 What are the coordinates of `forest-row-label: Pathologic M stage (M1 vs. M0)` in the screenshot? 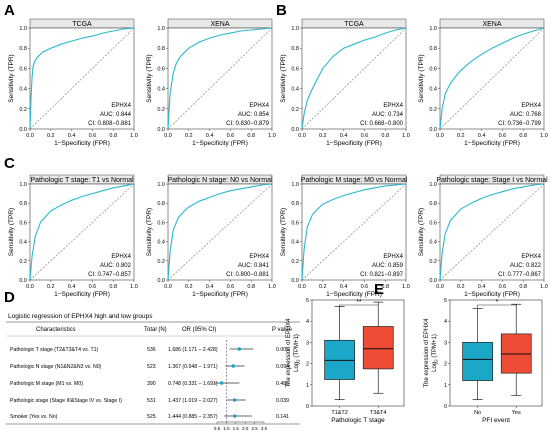 It's located at (46, 384).